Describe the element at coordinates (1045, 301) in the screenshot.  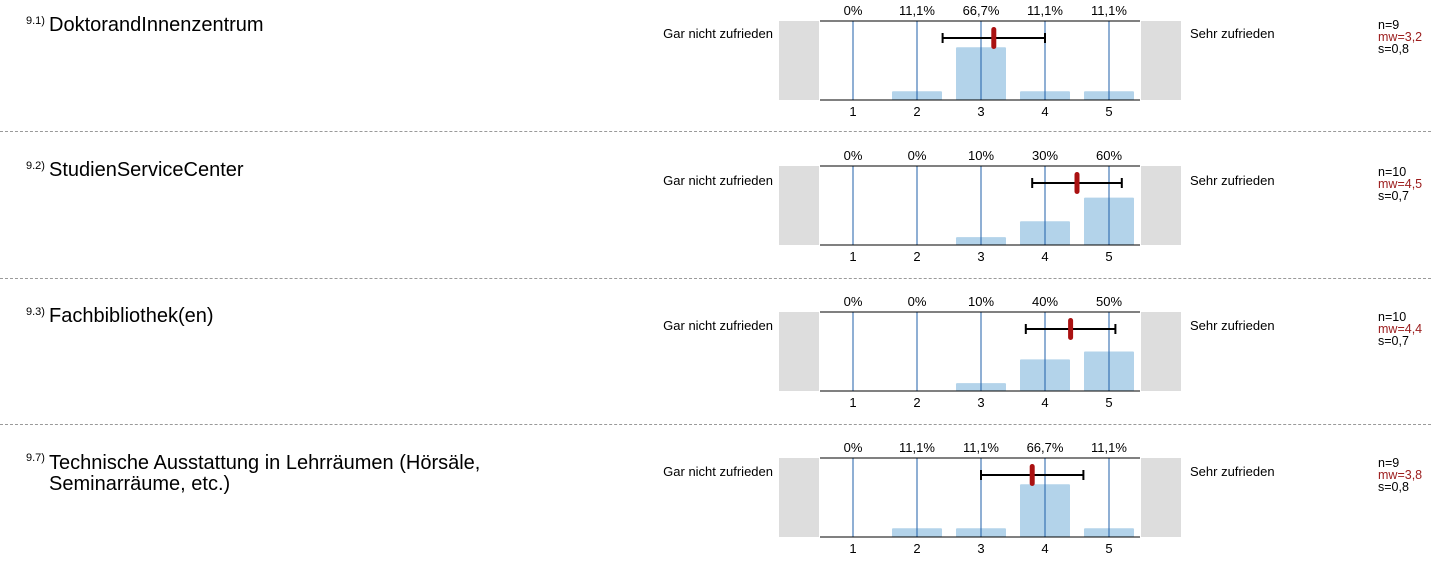
I see `percent-label: 40%` at that location.